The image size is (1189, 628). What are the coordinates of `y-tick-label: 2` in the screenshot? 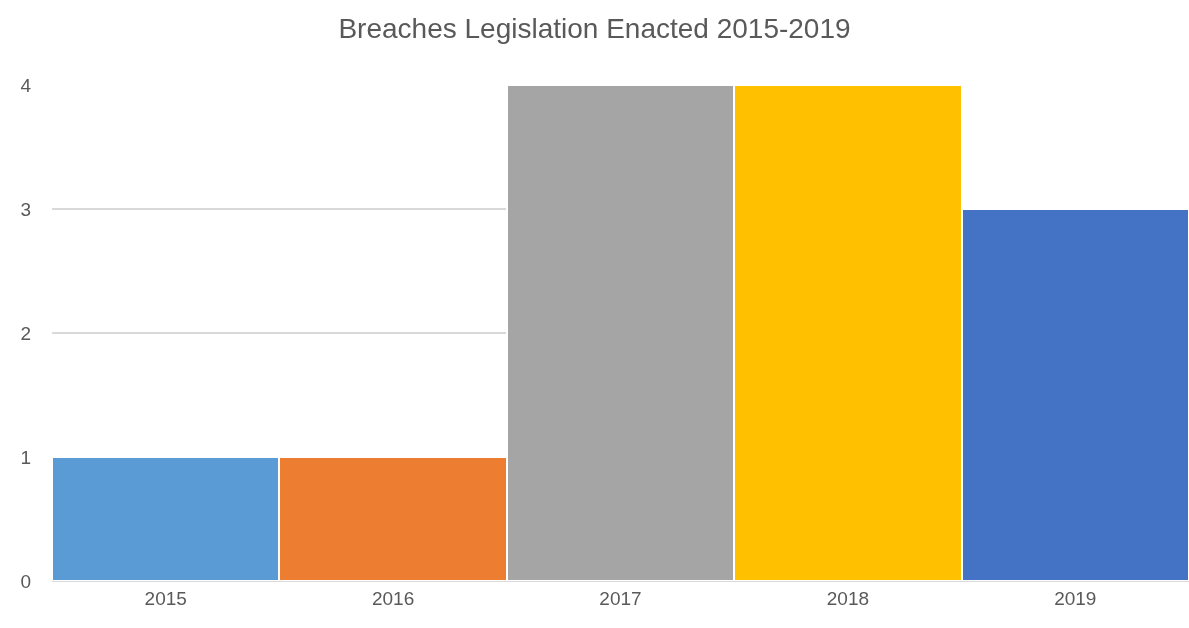 It's located at (25, 333).